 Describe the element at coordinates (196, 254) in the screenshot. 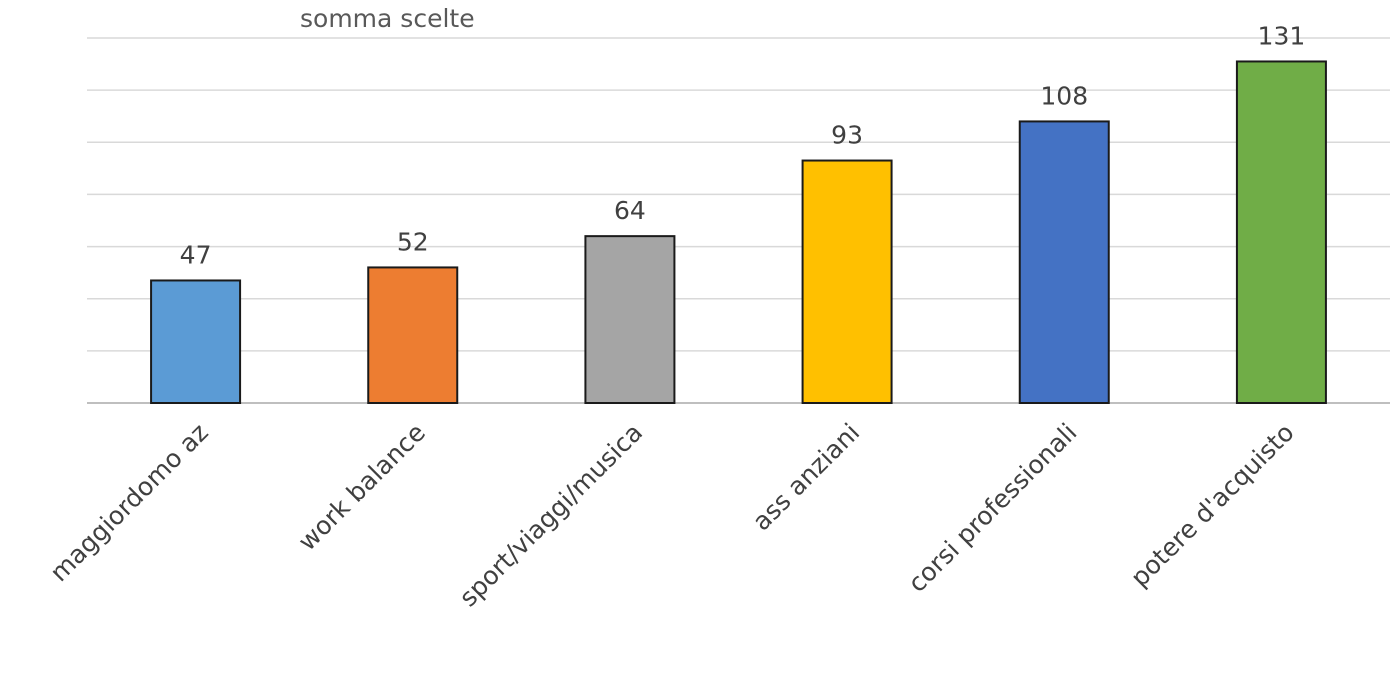

I see `data-label-0: 47` at that location.